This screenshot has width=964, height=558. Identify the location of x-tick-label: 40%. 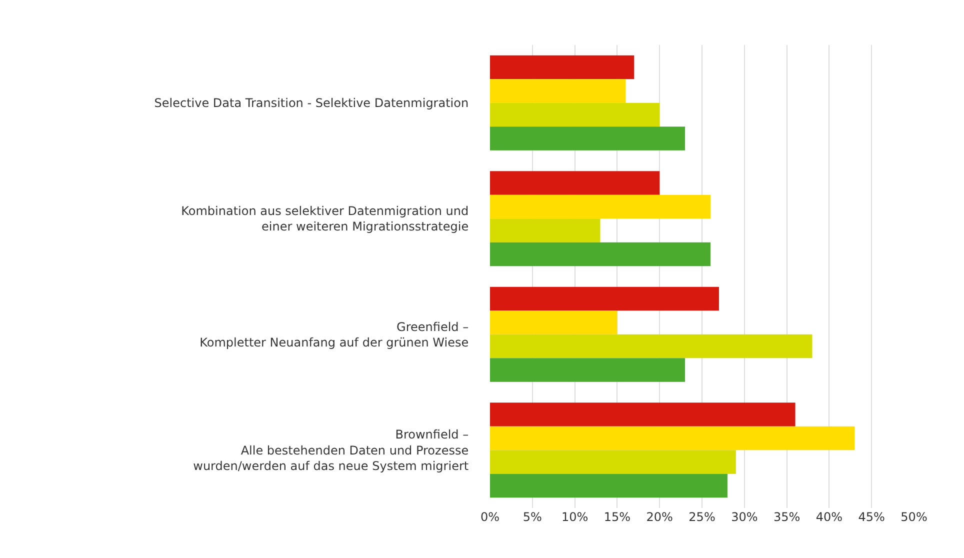
(829, 517).